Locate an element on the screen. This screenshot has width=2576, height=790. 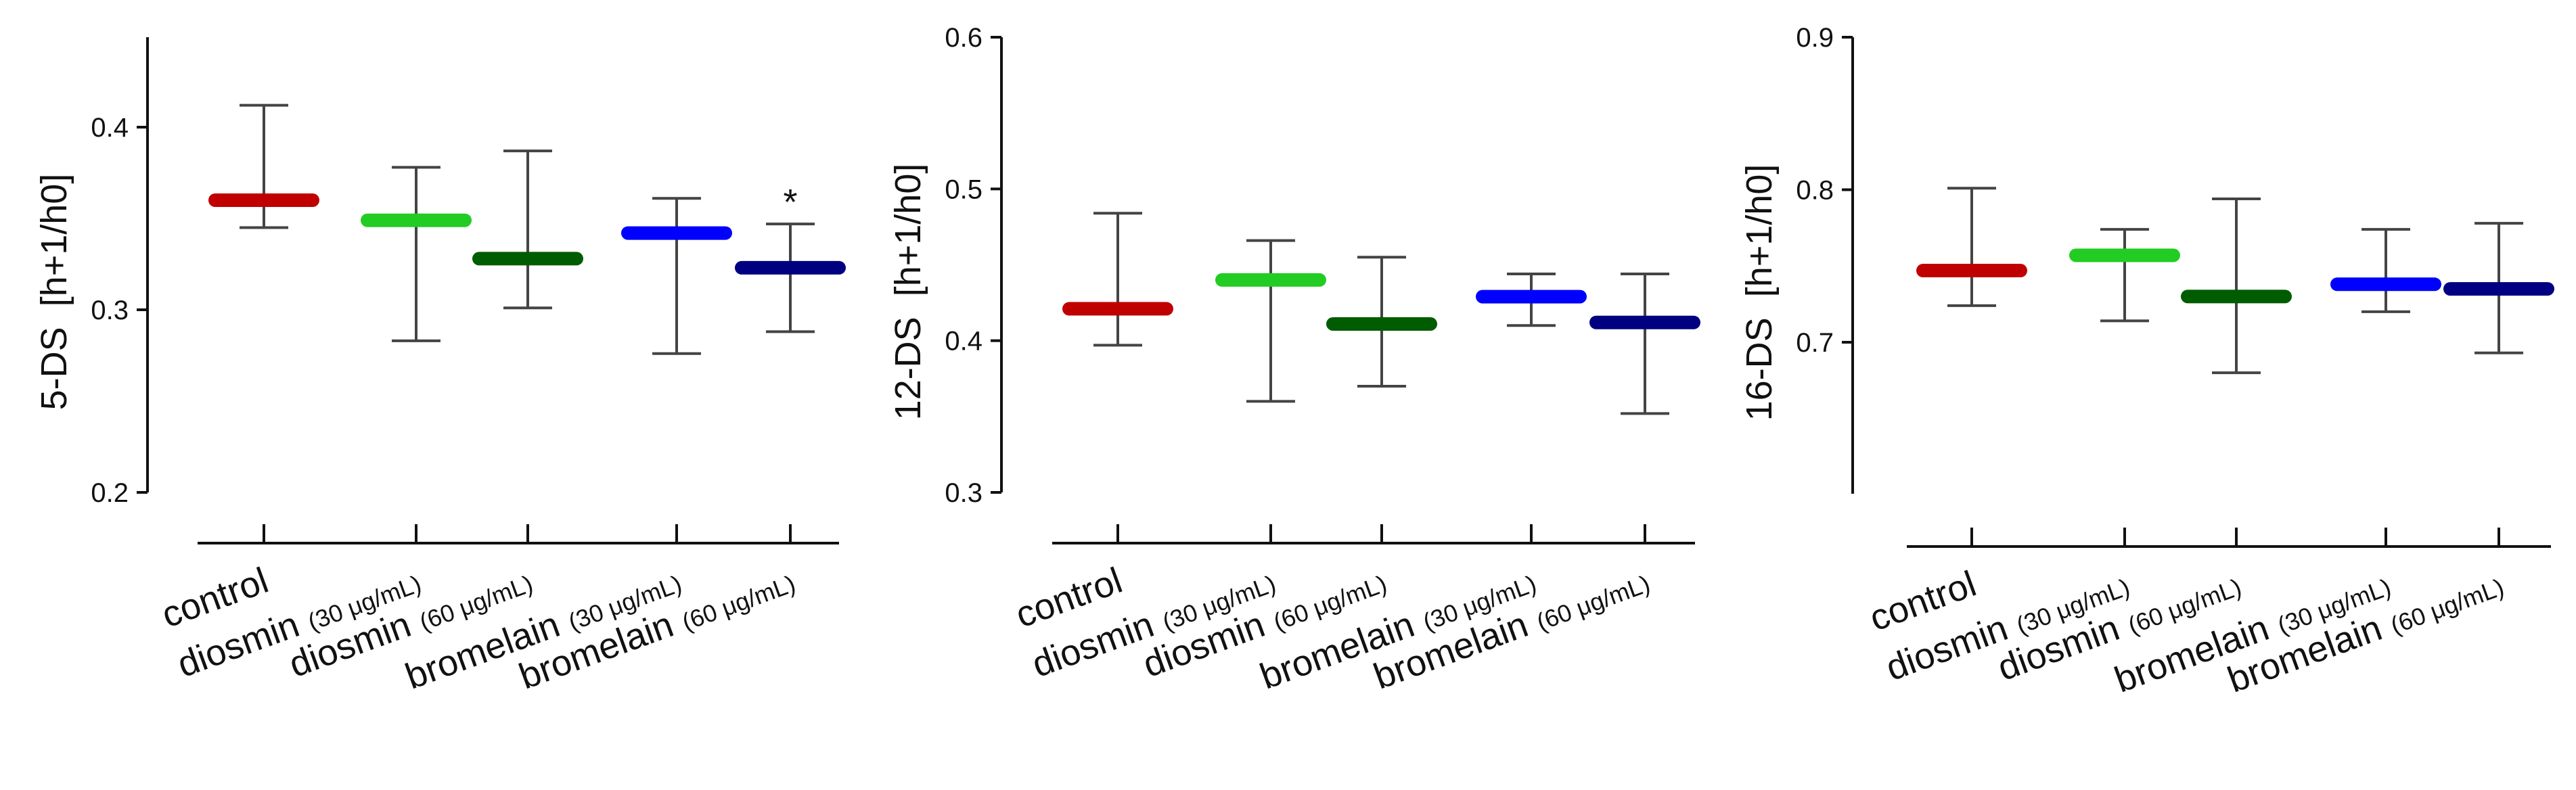
y-tick-label: 0.9 is located at coordinates (1815, 38).